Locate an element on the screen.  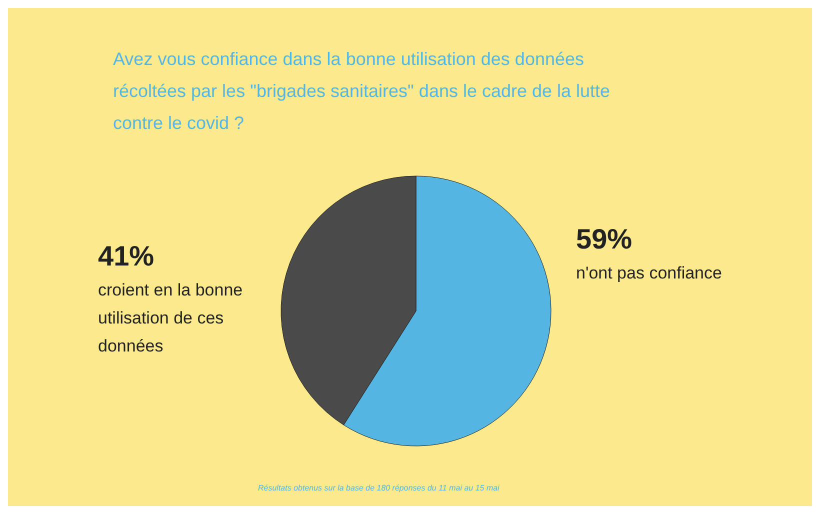
data-label: 59% is located at coordinates (604, 239).